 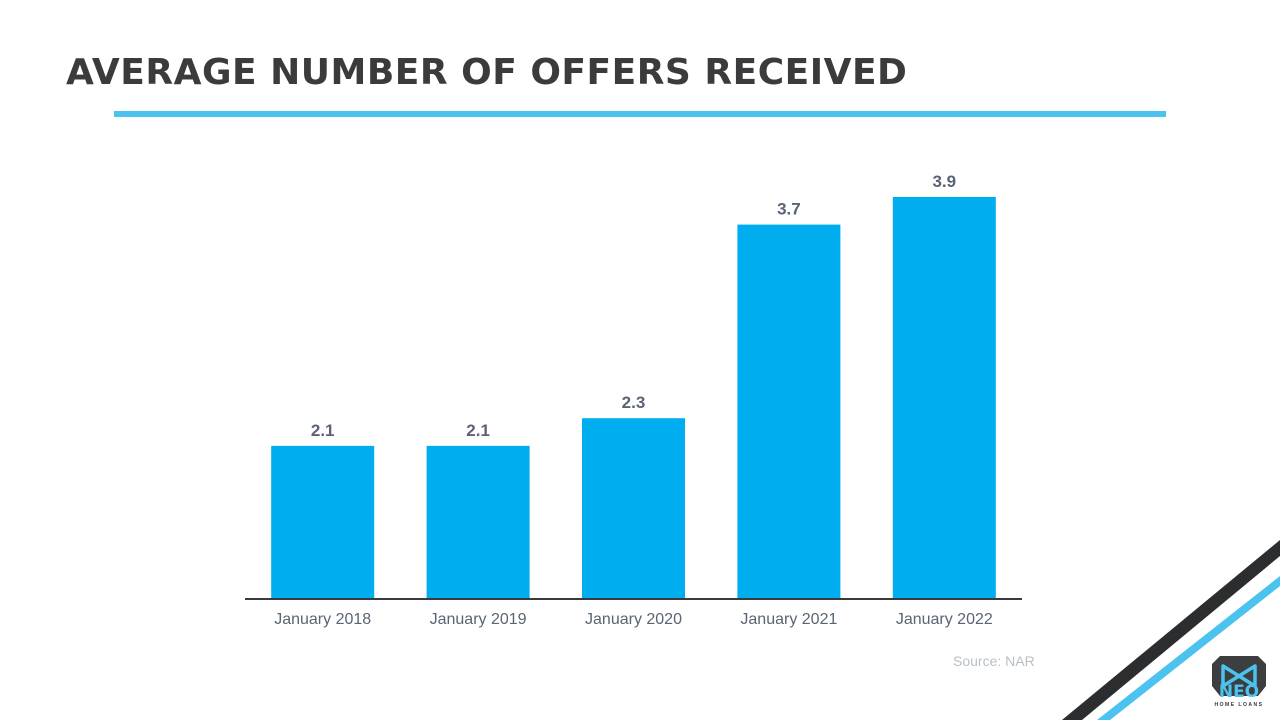 What do you see at coordinates (487, 72) in the screenshot?
I see `page-title: AVERAGE NUMBER OF OFFERS RECEIVED` at bounding box center [487, 72].